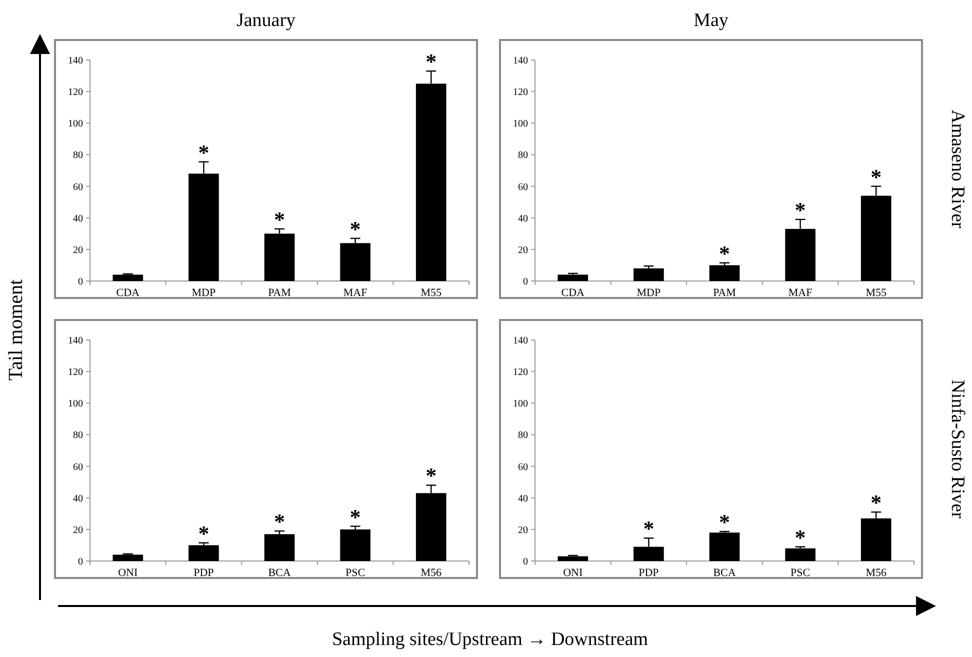 This screenshot has height=657, width=972. Describe the element at coordinates (266, 20) in the screenshot. I see `chart-title: January` at that location.